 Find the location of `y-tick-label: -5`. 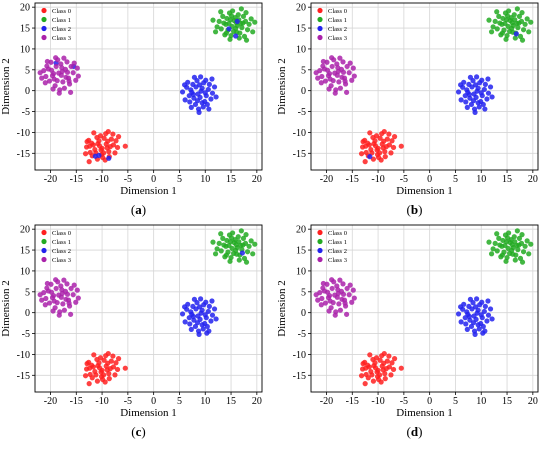

y-tick-label: -5 is located at coordinates (26, 334).